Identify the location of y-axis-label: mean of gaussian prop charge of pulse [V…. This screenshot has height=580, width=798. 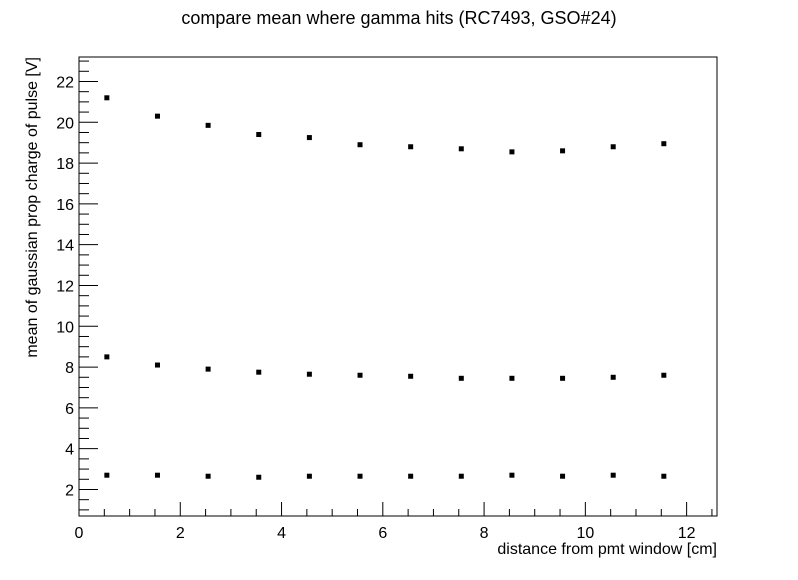
(32, 207).